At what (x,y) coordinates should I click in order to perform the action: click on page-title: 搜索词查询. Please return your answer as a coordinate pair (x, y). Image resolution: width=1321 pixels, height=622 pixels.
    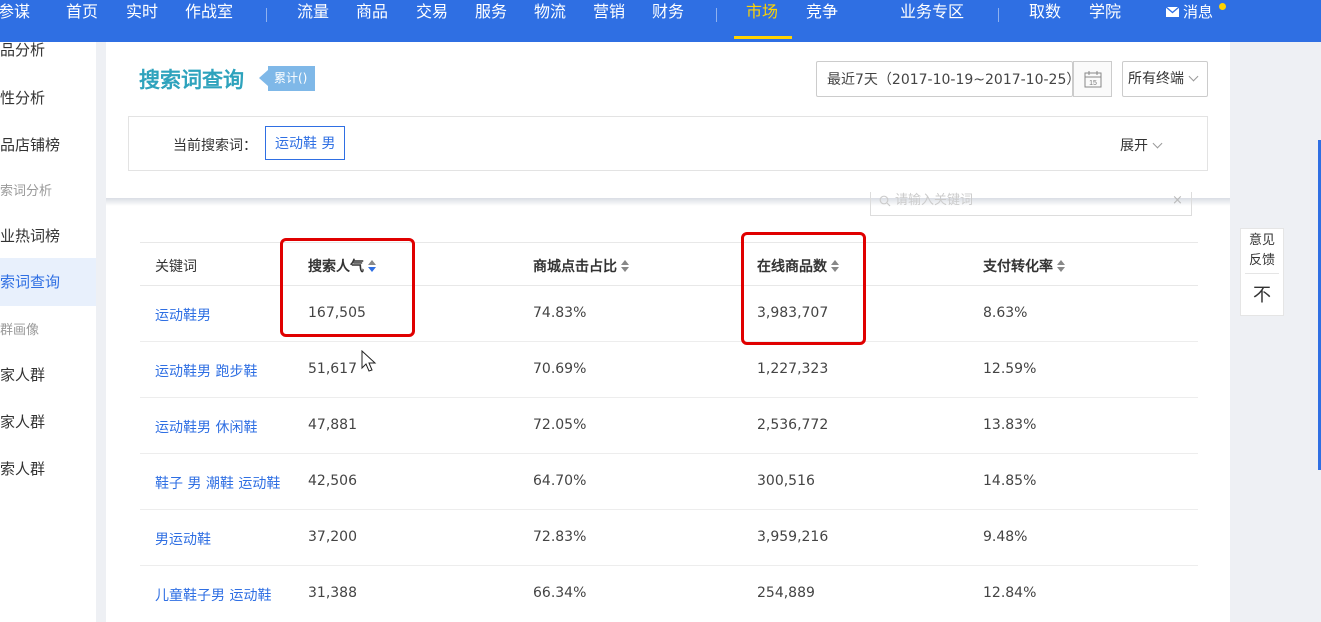
    Looking at the image, I should click on (191, 79).